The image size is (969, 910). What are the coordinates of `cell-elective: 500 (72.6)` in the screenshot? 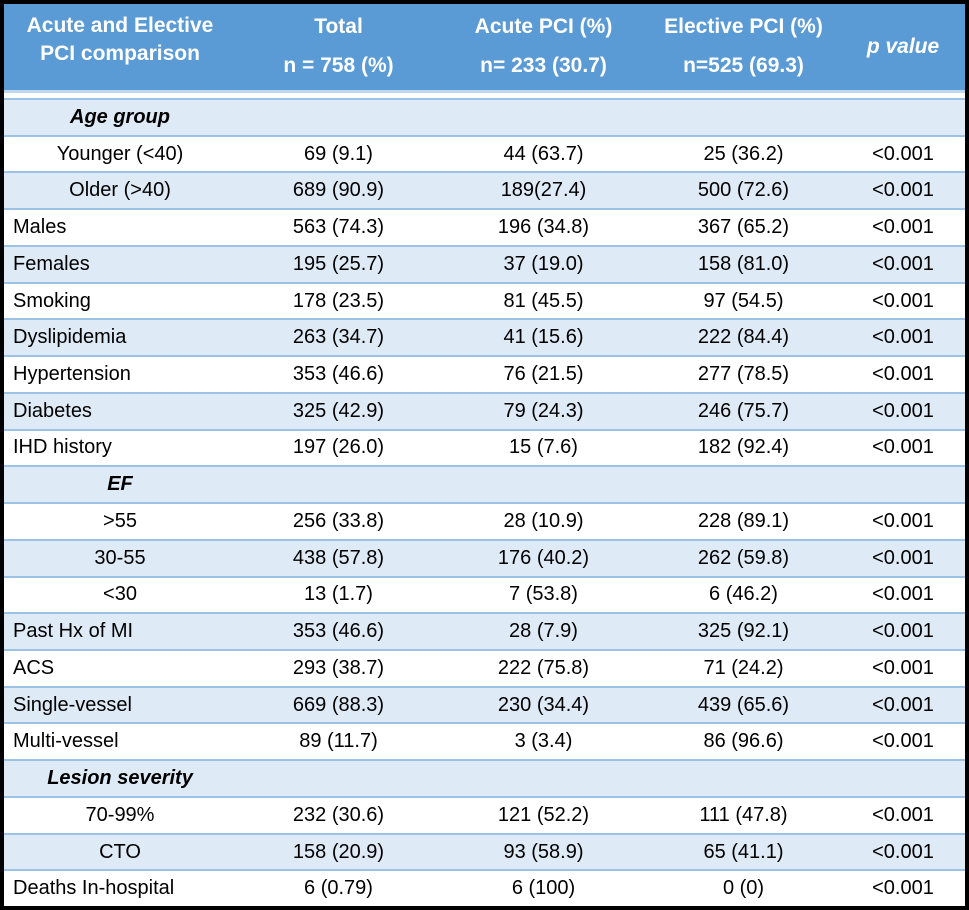 It's located at (743, 190).